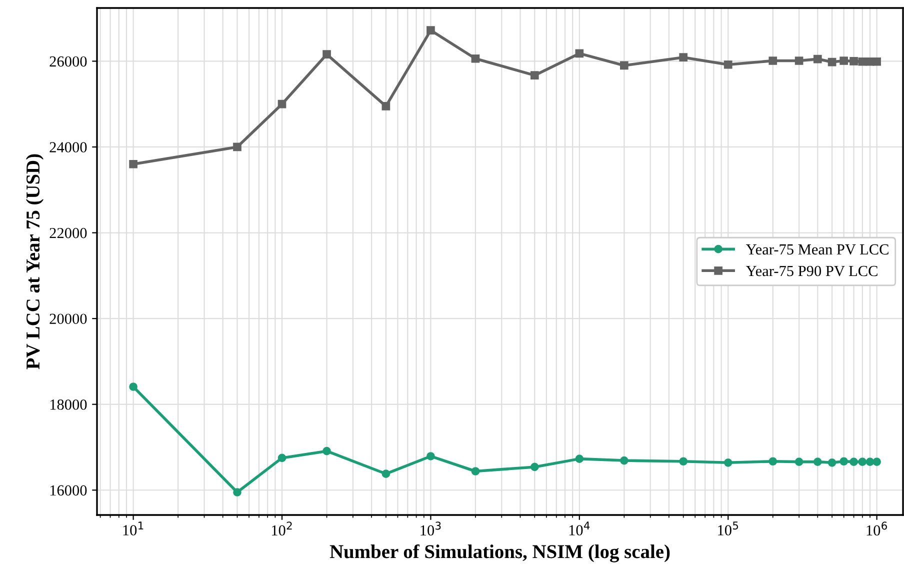 The height and width of the screenshot is (577, 904). What do you see at coordinates (68, 319) in the screenshot?
I see `y-tick-label: 20000` at bounding box center [68, 319].